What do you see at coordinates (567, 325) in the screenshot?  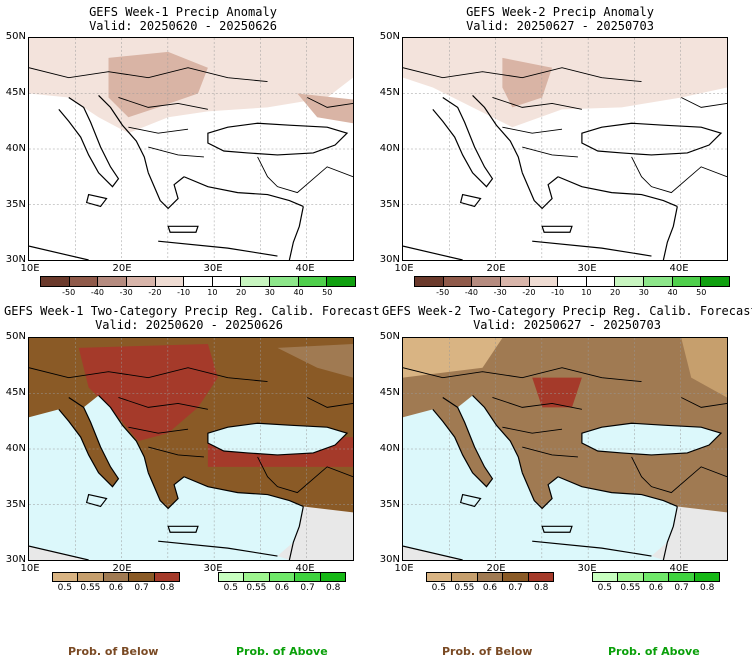 I see `panel4-valid: Valid: 20250627 - 20250703` at bounding box center [567, 325].